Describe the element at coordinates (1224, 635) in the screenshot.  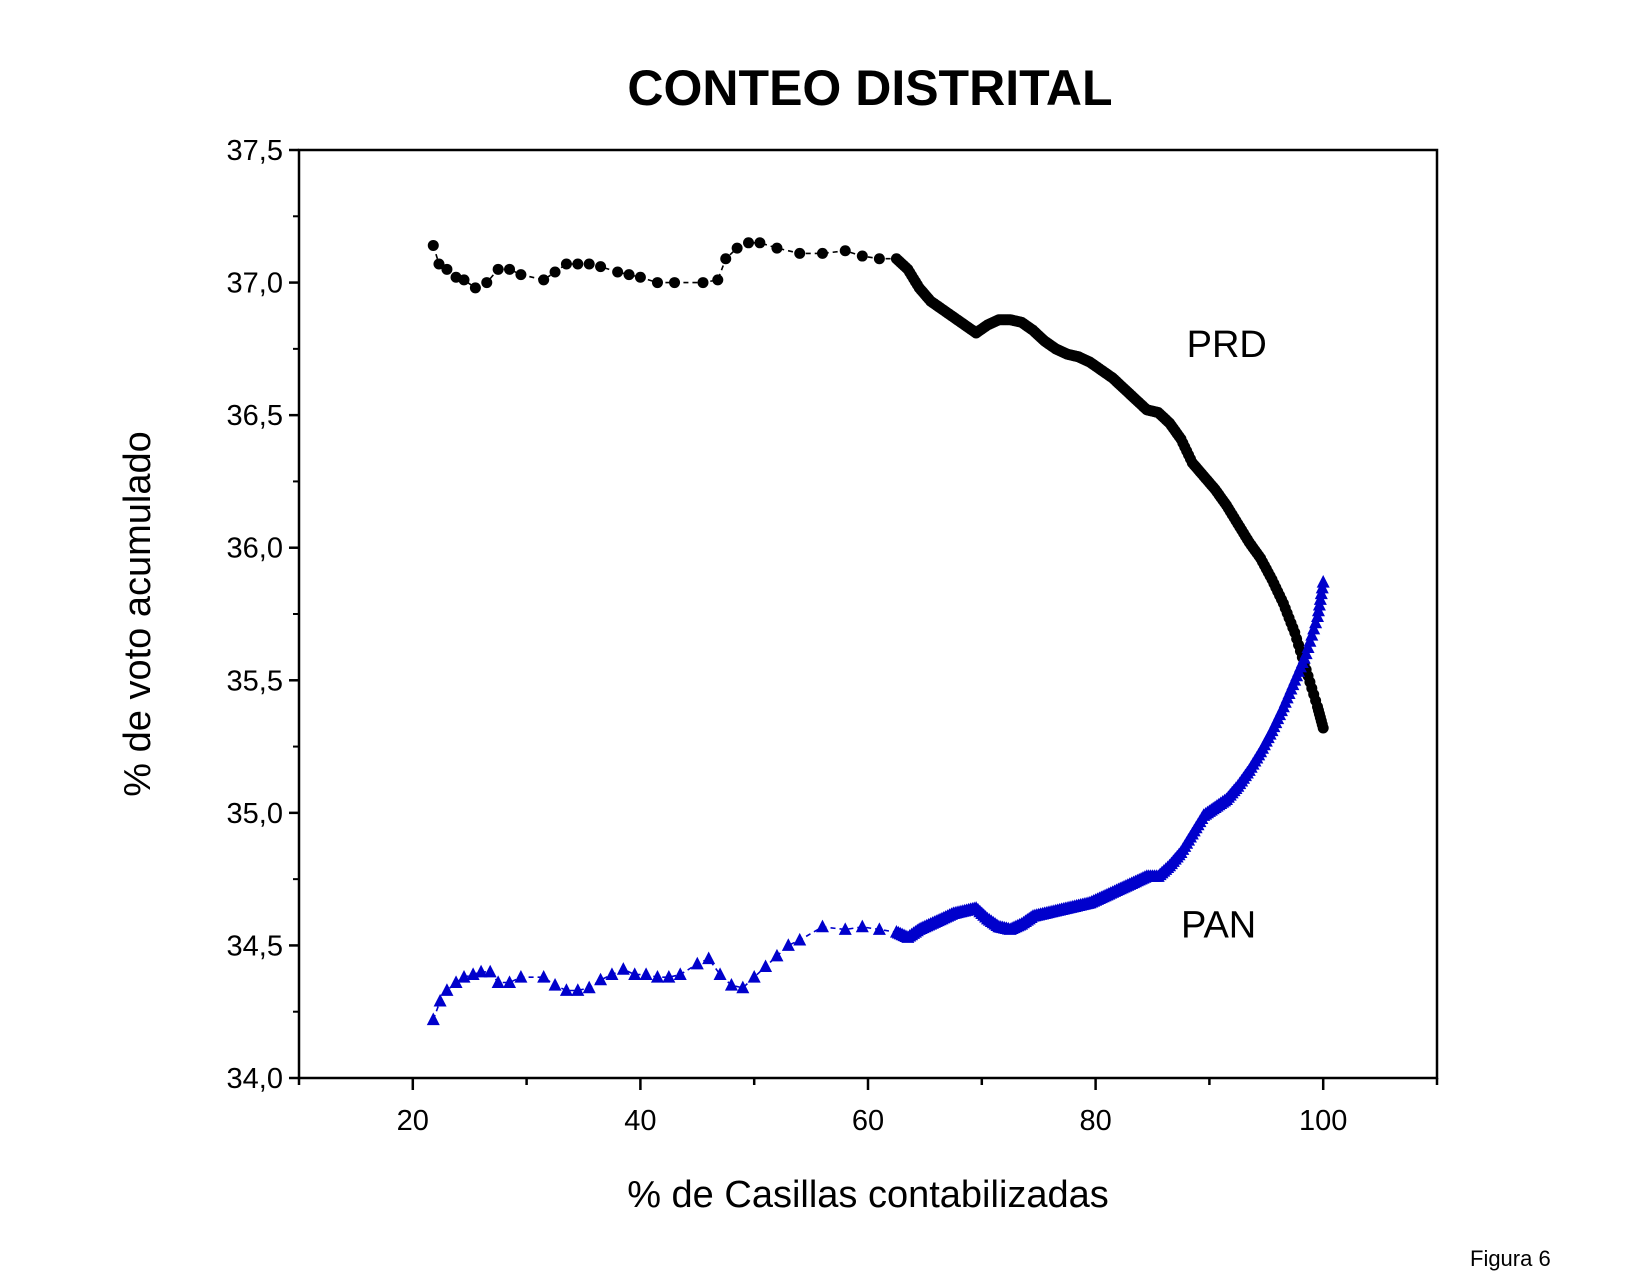
I see `annotation-layer: PRD PAN` at that location.